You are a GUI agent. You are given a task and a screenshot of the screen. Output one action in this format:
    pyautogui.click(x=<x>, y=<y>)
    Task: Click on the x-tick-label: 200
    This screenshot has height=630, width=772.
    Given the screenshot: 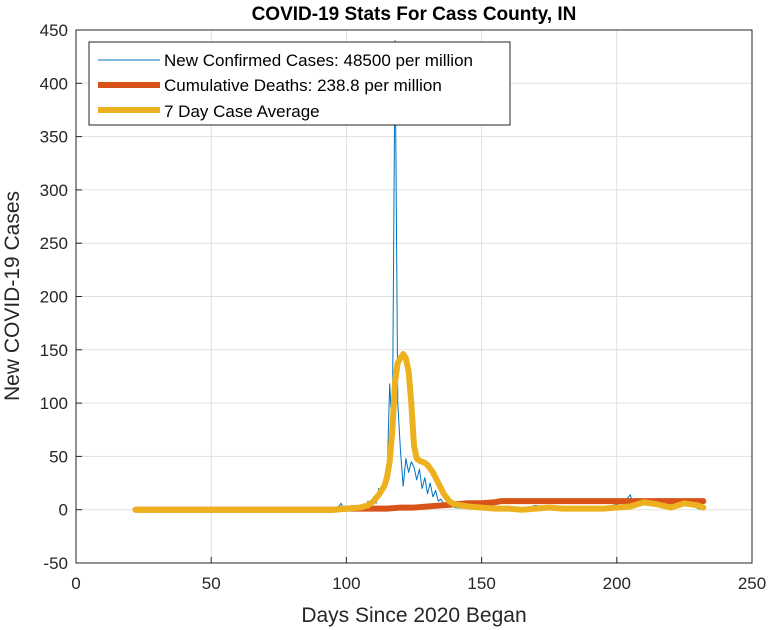 What is the action you would take?
    pyautogui.click(x=617, y=583)
    